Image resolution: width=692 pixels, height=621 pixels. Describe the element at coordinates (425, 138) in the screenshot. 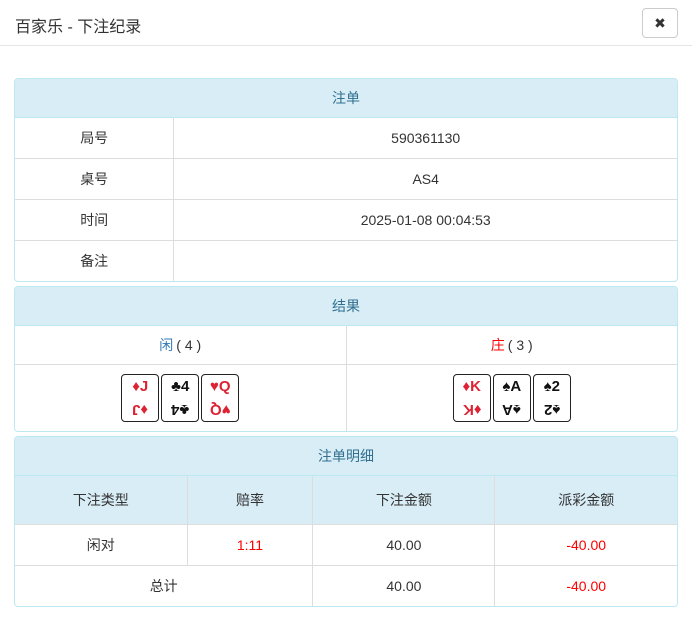

I see `bet-slip-row-value: 590361130` at that location.